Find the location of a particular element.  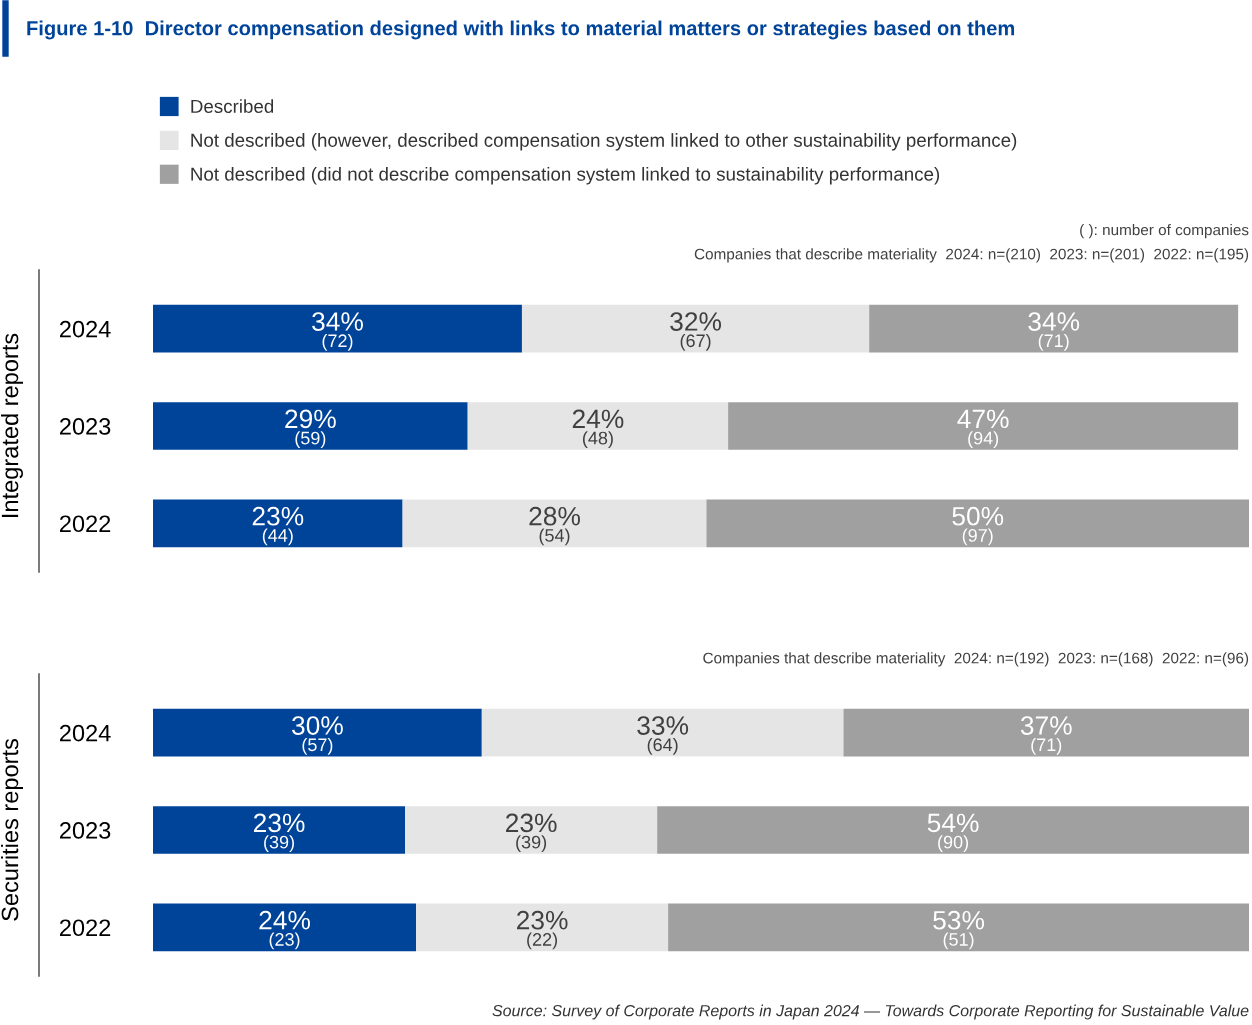

data-label: 50% (97) is located at coordinates (978, 526).